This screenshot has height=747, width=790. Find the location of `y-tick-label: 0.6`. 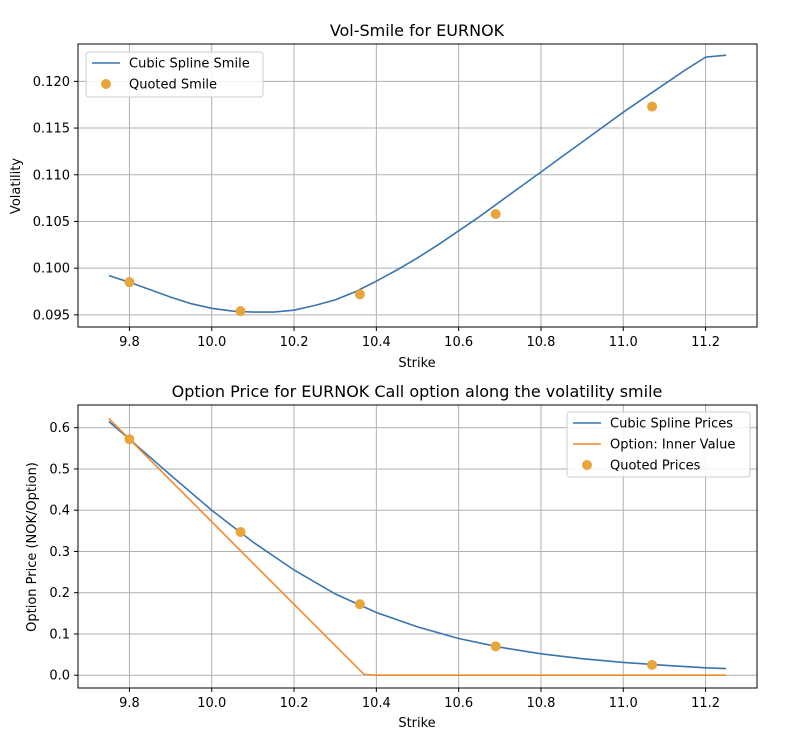

y-tick-label: 0.6 is located at coordinates (59, 428).